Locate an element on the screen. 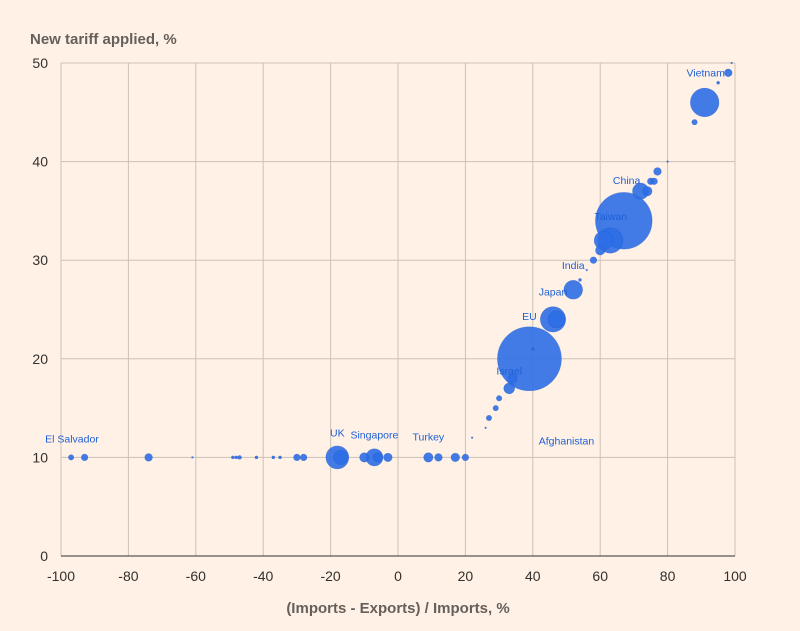 The height and width of the screenshot is (631, 800). x-tick-label: -40 is located at coordinates (263, 576).